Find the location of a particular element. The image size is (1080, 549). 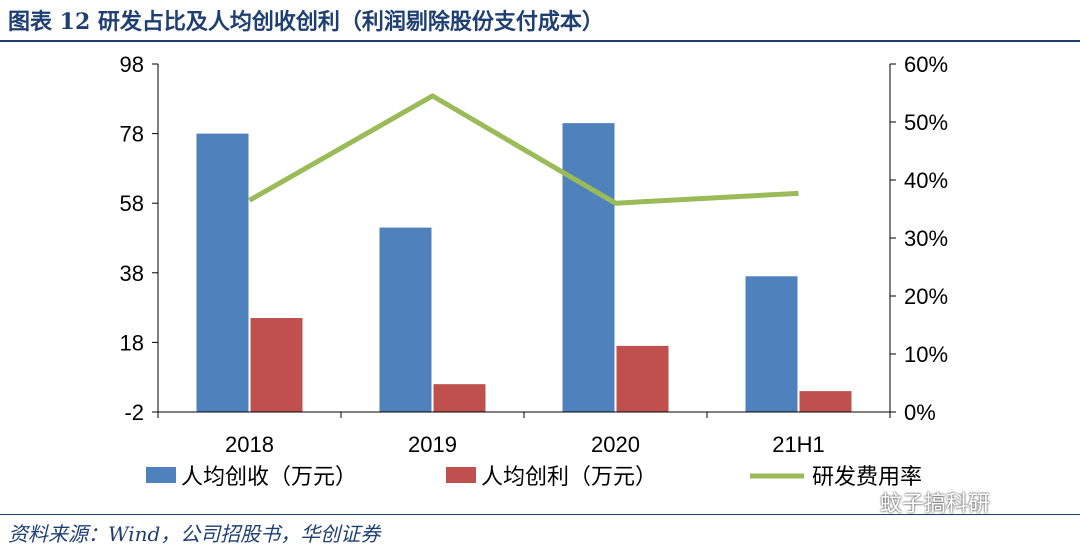

left-tick-label: 38 is located at coordinates (132, 273).